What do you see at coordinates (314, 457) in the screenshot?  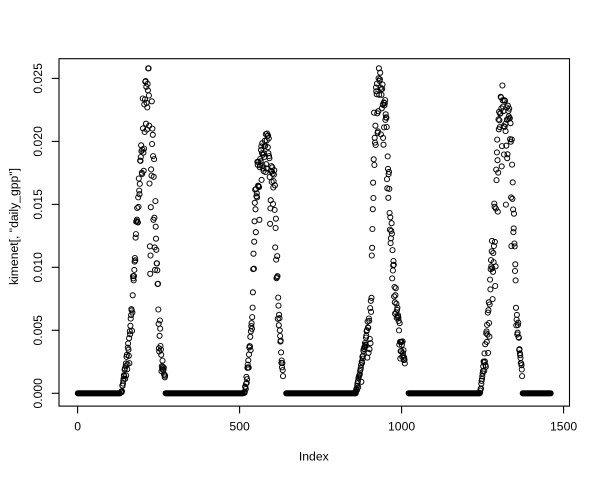 I see `svg-text: Index` at bounding box center [314, 457].